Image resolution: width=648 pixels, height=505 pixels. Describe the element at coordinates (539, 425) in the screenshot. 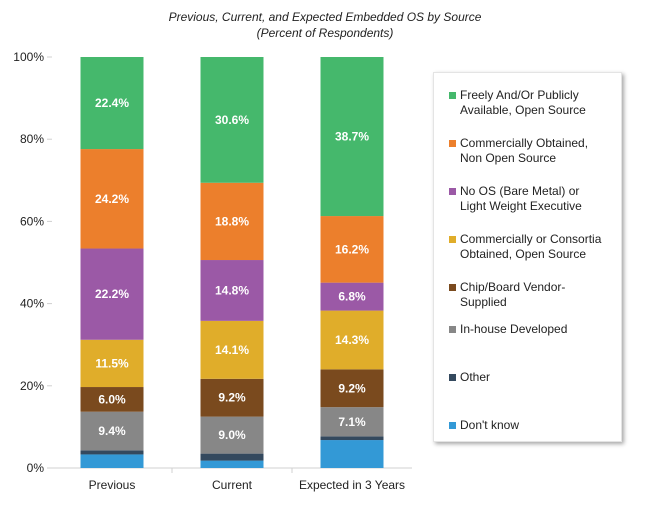

I see `legend-item: Don't know` at that location.